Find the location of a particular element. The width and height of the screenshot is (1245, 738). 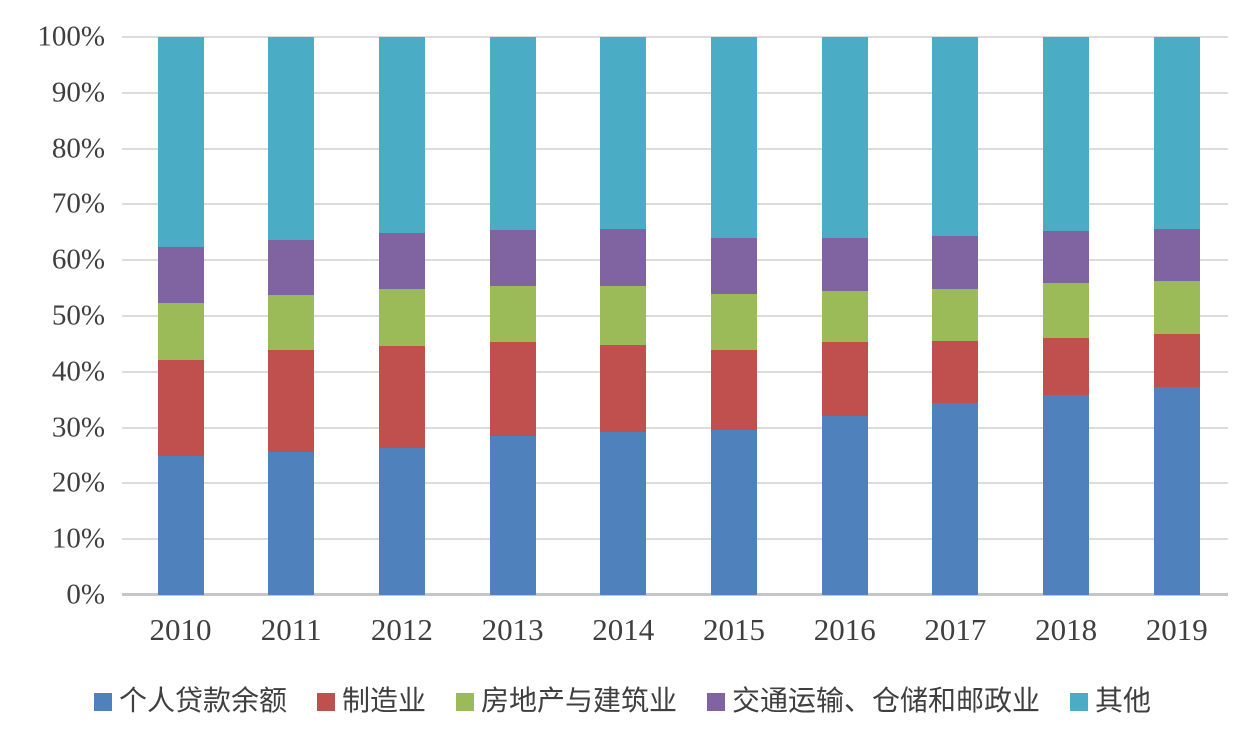

bar-2016 is located at coordinates (844, 316).